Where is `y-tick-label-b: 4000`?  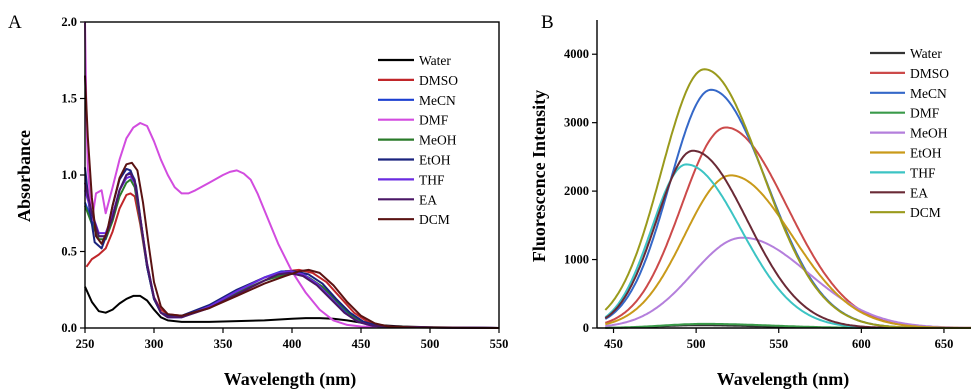
y-tick-label-b: 4000 is located at coordinates (576, 54).